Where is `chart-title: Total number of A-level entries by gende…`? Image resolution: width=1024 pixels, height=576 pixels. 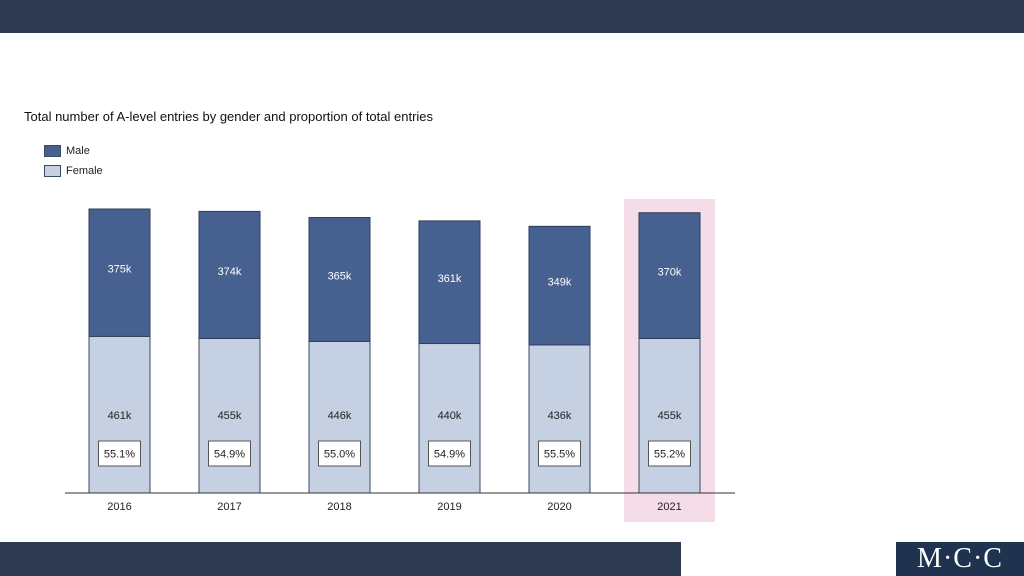 chart-title: Total number of A-level entries by gende… is located at coordinates (229, 116).